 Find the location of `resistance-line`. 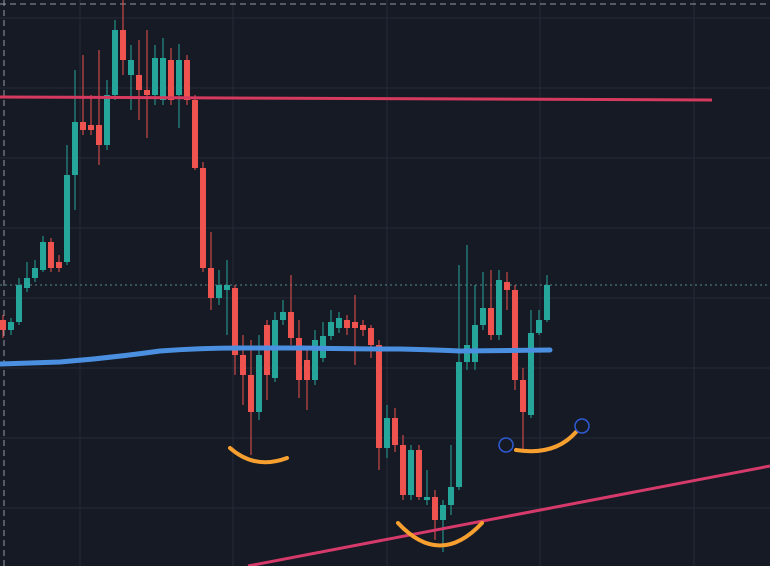

resistance-line is located at coordinates (356, 98).